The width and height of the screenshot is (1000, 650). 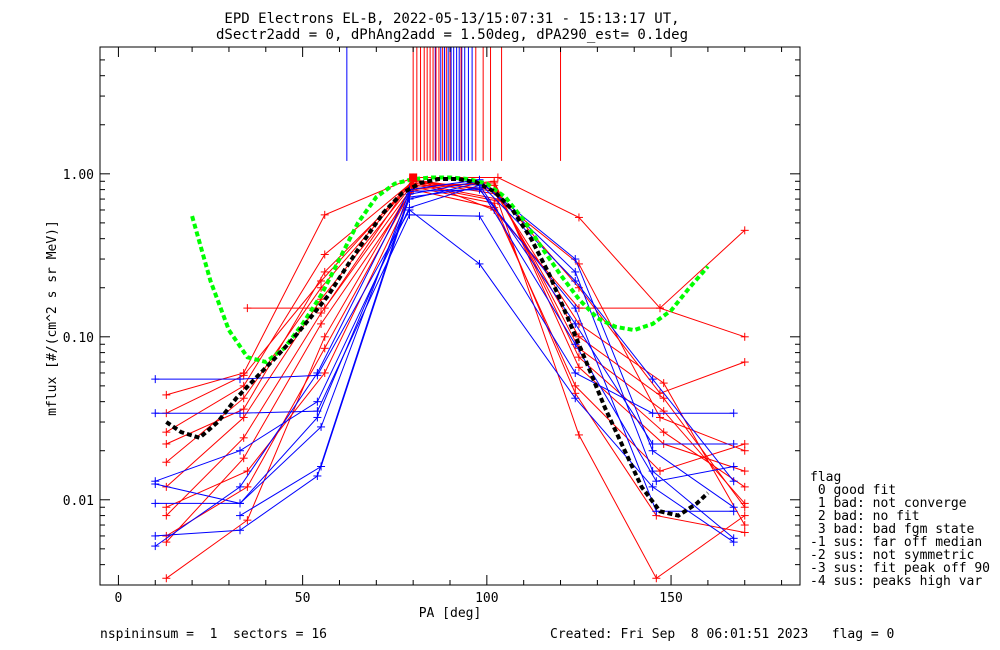 I want to click on legend-entry: -2 sus: not symmetric, so click(x=892, y=555).